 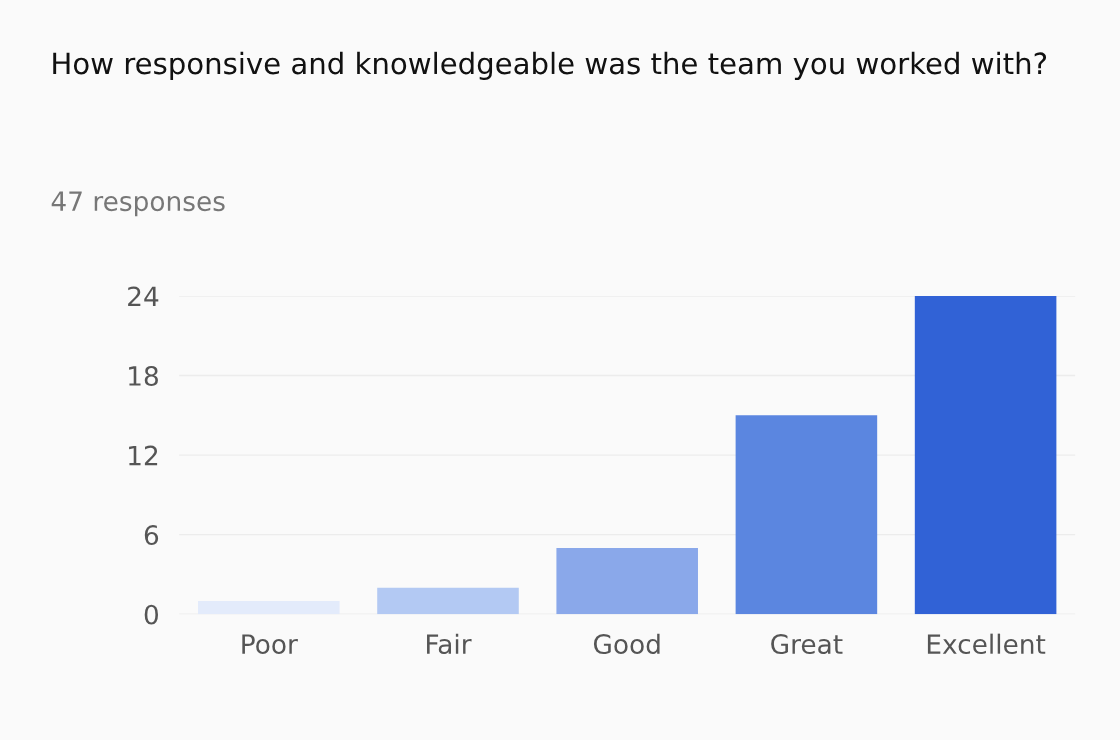 I want to click on y-tick-label: 18, so click(x=143, y=375).